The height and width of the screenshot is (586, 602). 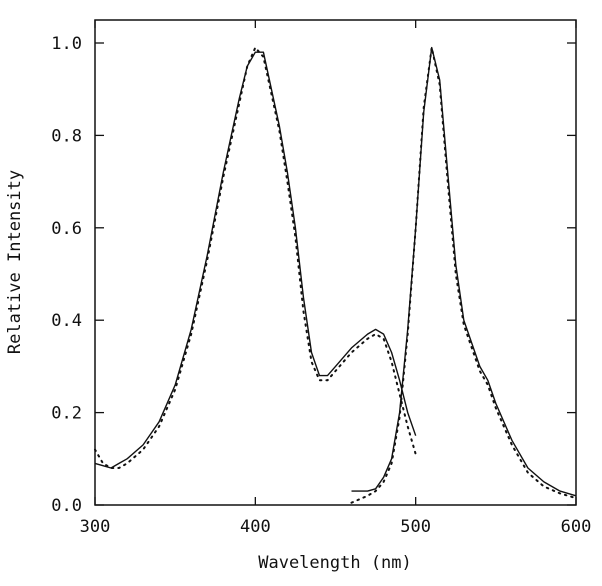 I want to click on y-tick-label: 0.4, so click(x=66, y=321).